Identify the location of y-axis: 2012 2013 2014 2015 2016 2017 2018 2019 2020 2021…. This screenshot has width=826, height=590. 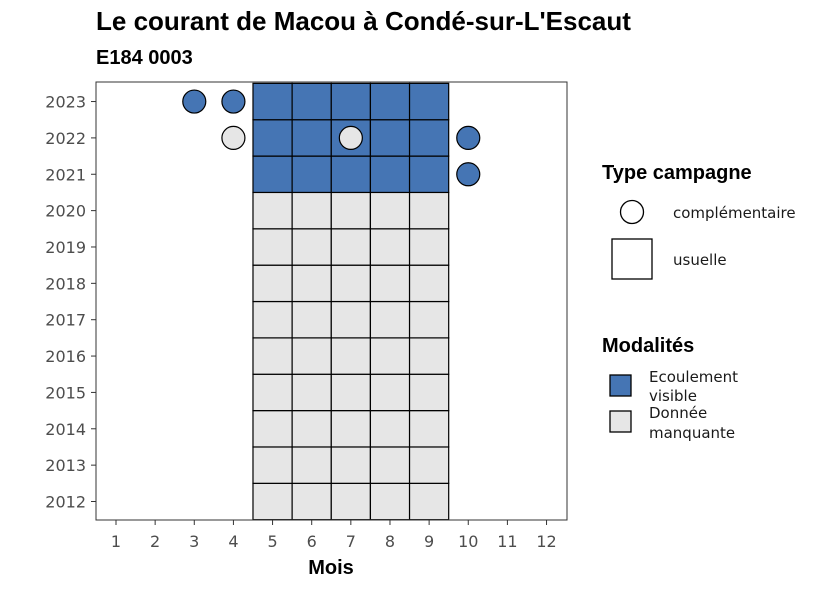
(70, 302).